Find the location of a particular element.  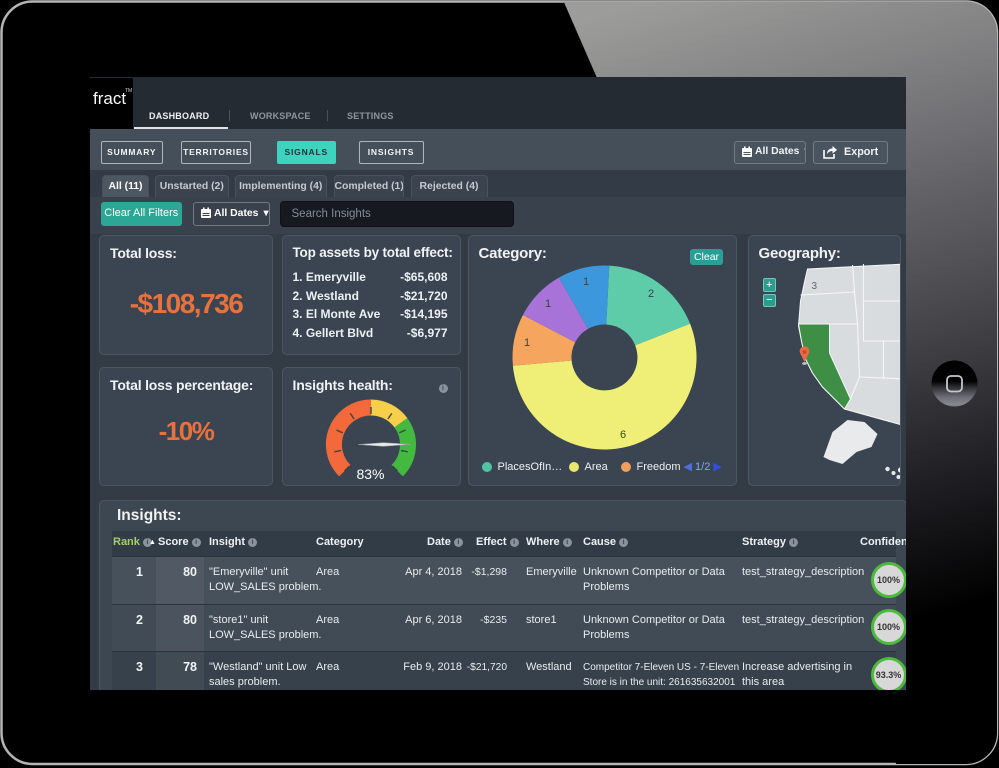

svg-text: 2 is located at coordinates (650, 294).